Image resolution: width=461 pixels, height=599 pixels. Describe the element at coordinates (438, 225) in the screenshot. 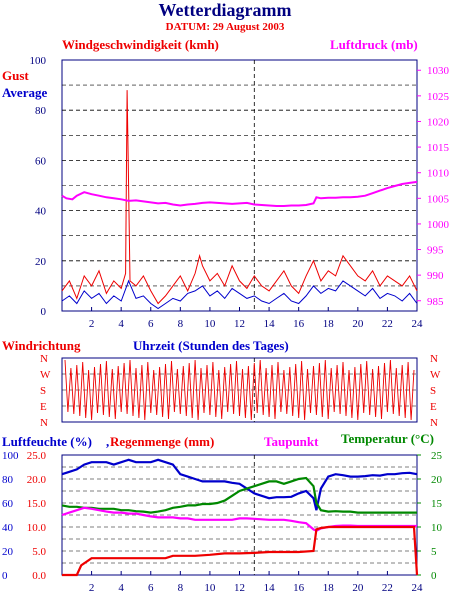

I see `pressure-tick-label: 1000` at that location.